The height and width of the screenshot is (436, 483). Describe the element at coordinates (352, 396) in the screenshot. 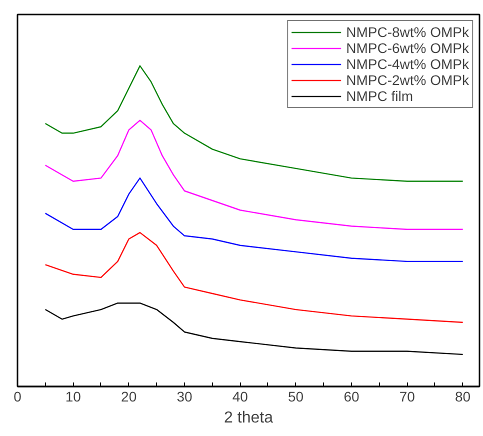

I see `x-tick-label: 60` at that location.